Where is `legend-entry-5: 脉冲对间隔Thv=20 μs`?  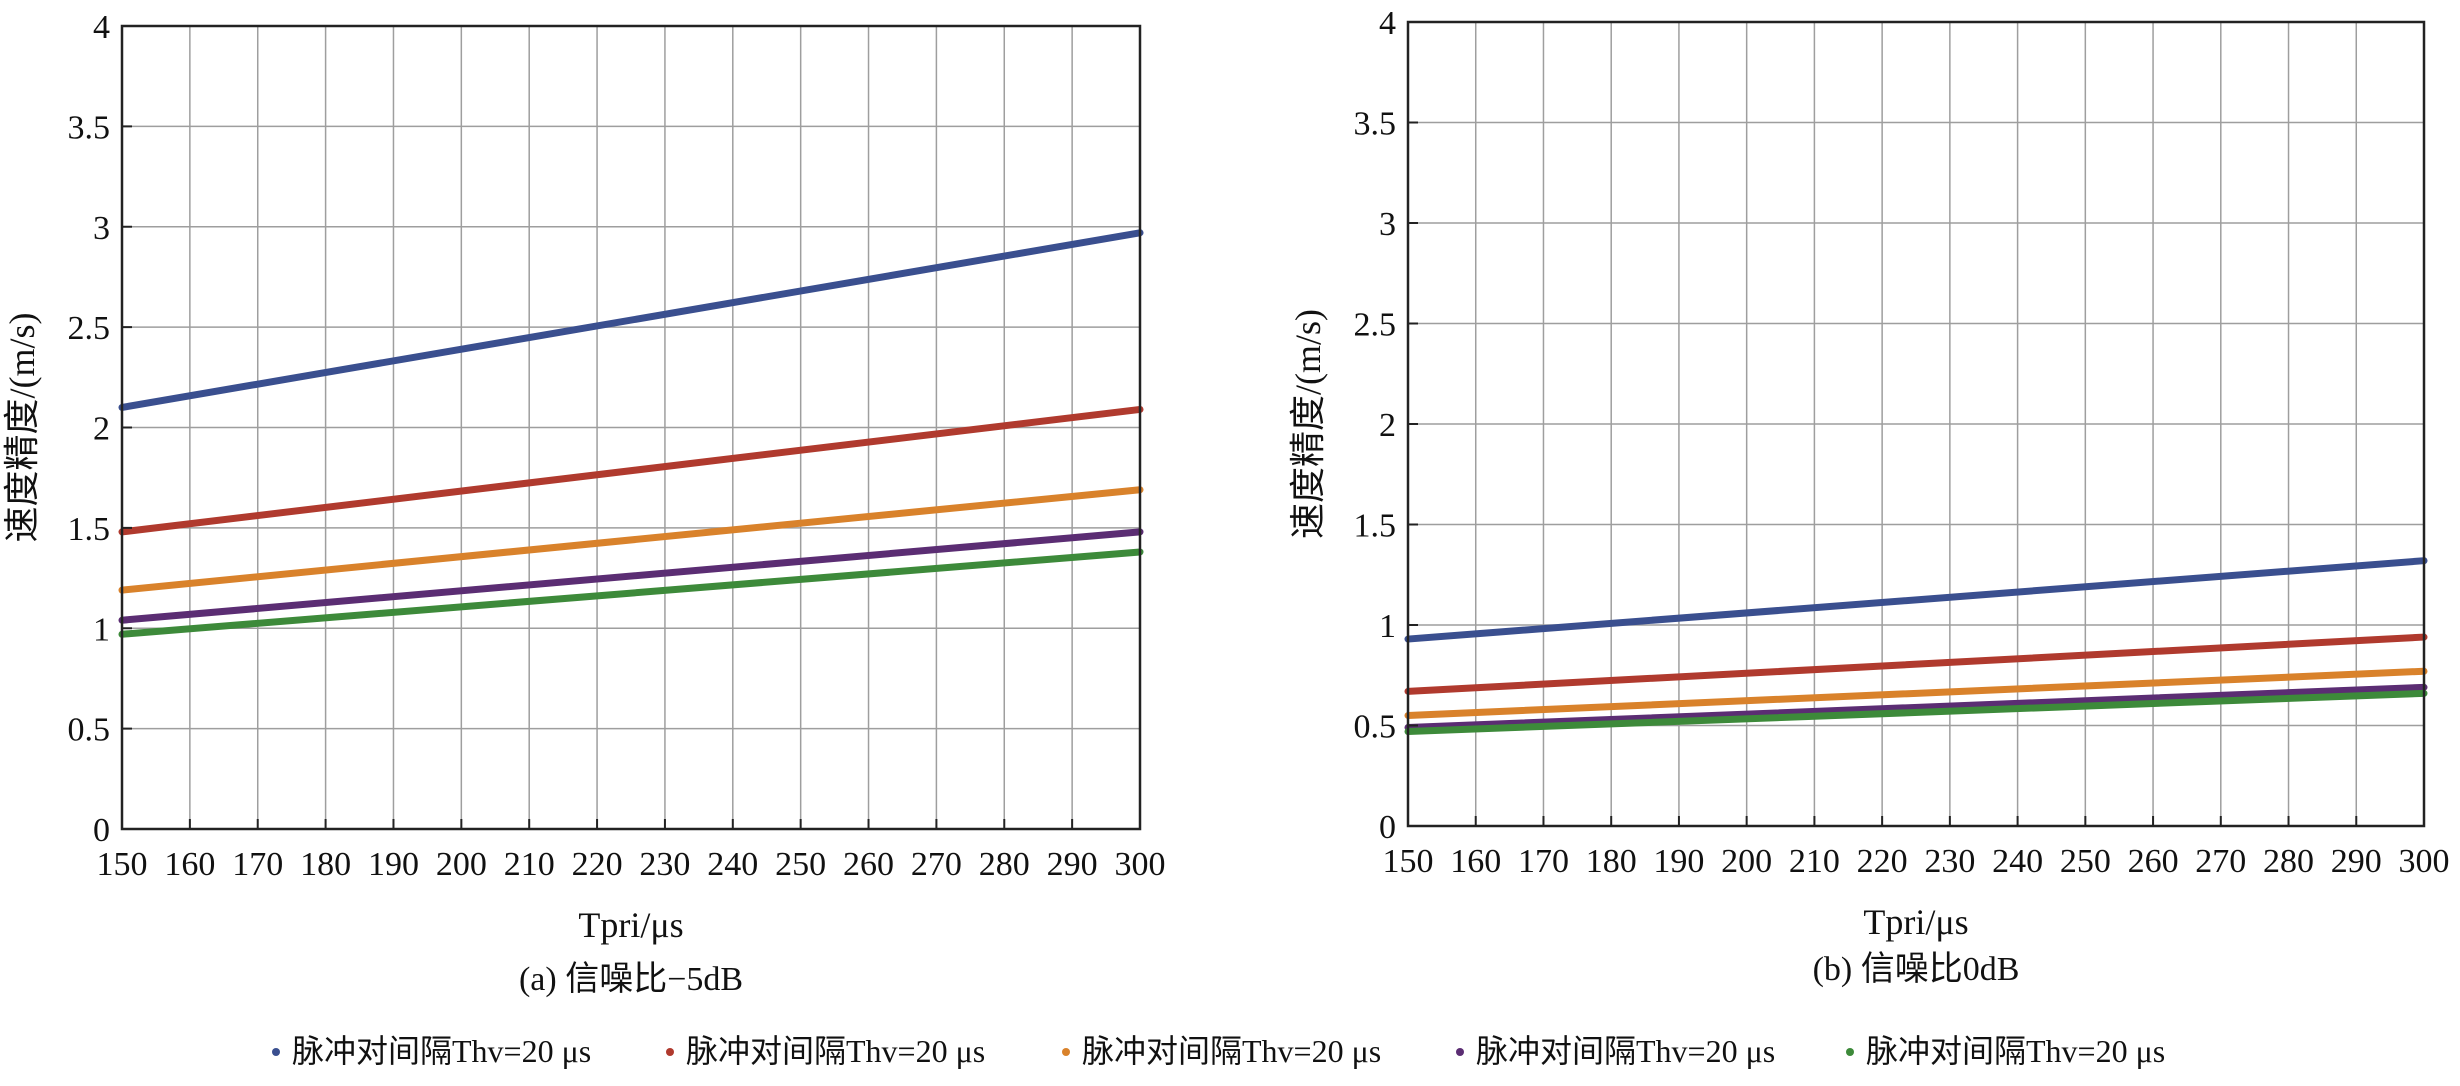 legend-entry-5: 脉冲对间隔Thv=20 μs is located at coordinates (2015, 1051).